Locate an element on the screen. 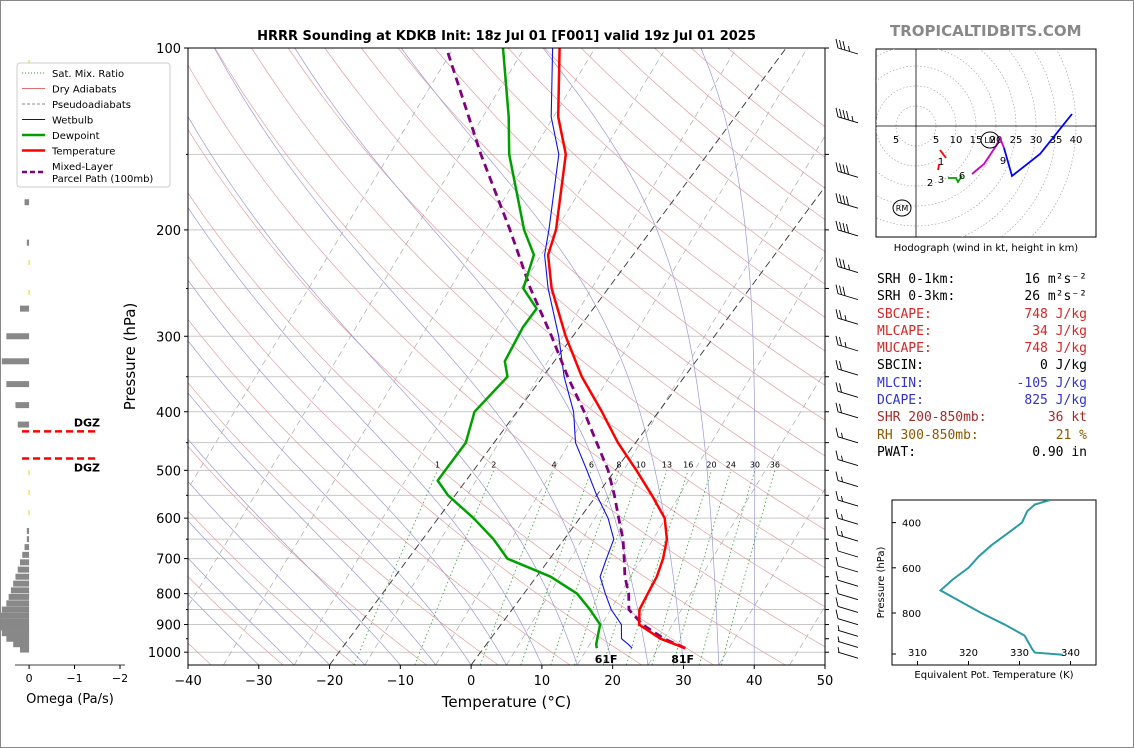 The height and width of the screenshot is (748, 1134). parameter-label: SBCAPE: is located at coordinates (904, 314).